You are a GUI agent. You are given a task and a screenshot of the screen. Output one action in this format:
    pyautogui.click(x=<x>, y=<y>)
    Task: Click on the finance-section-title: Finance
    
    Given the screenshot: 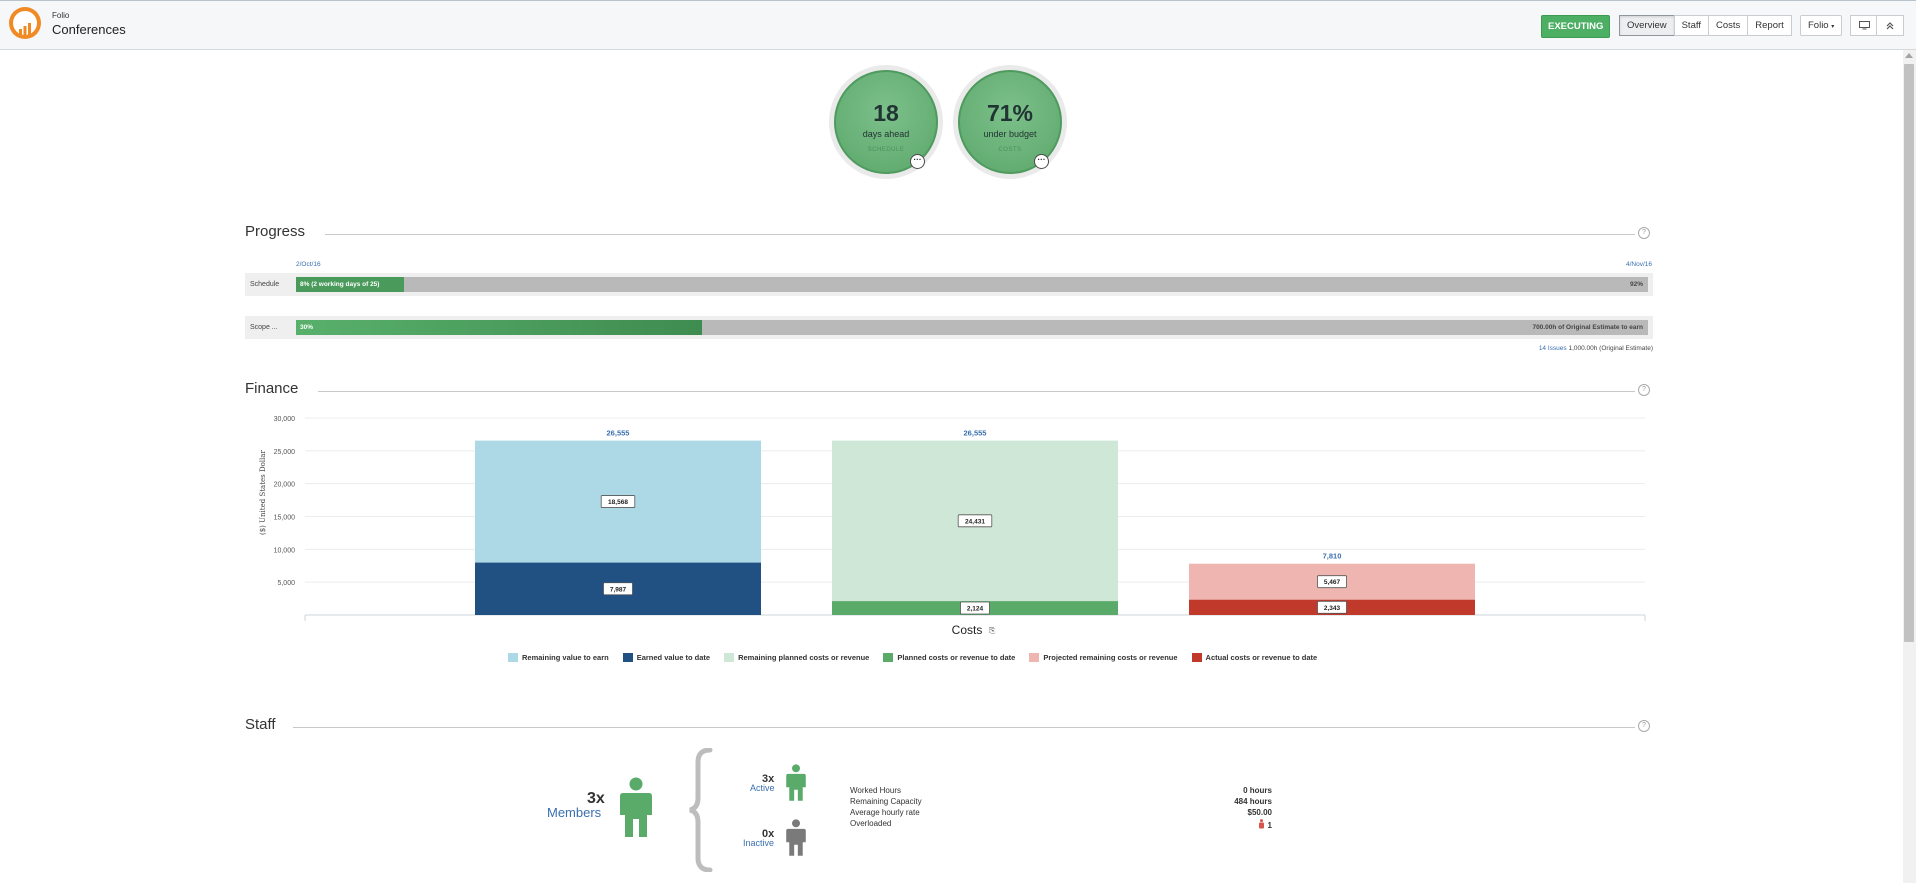 What is the action you would take?
    pyautogui.click(x=272, y=388)
    